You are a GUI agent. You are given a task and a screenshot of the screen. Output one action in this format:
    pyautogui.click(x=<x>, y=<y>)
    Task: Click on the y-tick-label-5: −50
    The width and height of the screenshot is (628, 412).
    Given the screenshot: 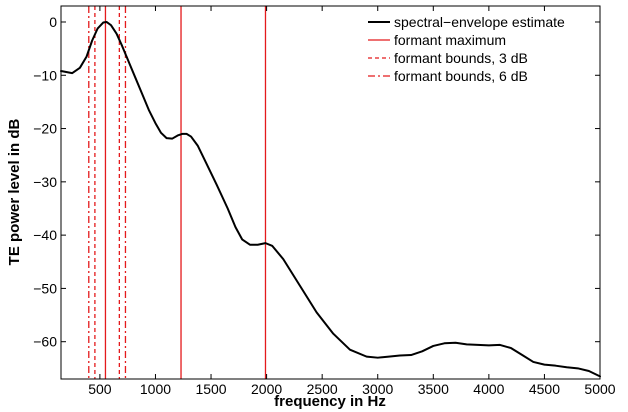 What is the action you would take?
    pyautogui.click(x=45, y=288)
    